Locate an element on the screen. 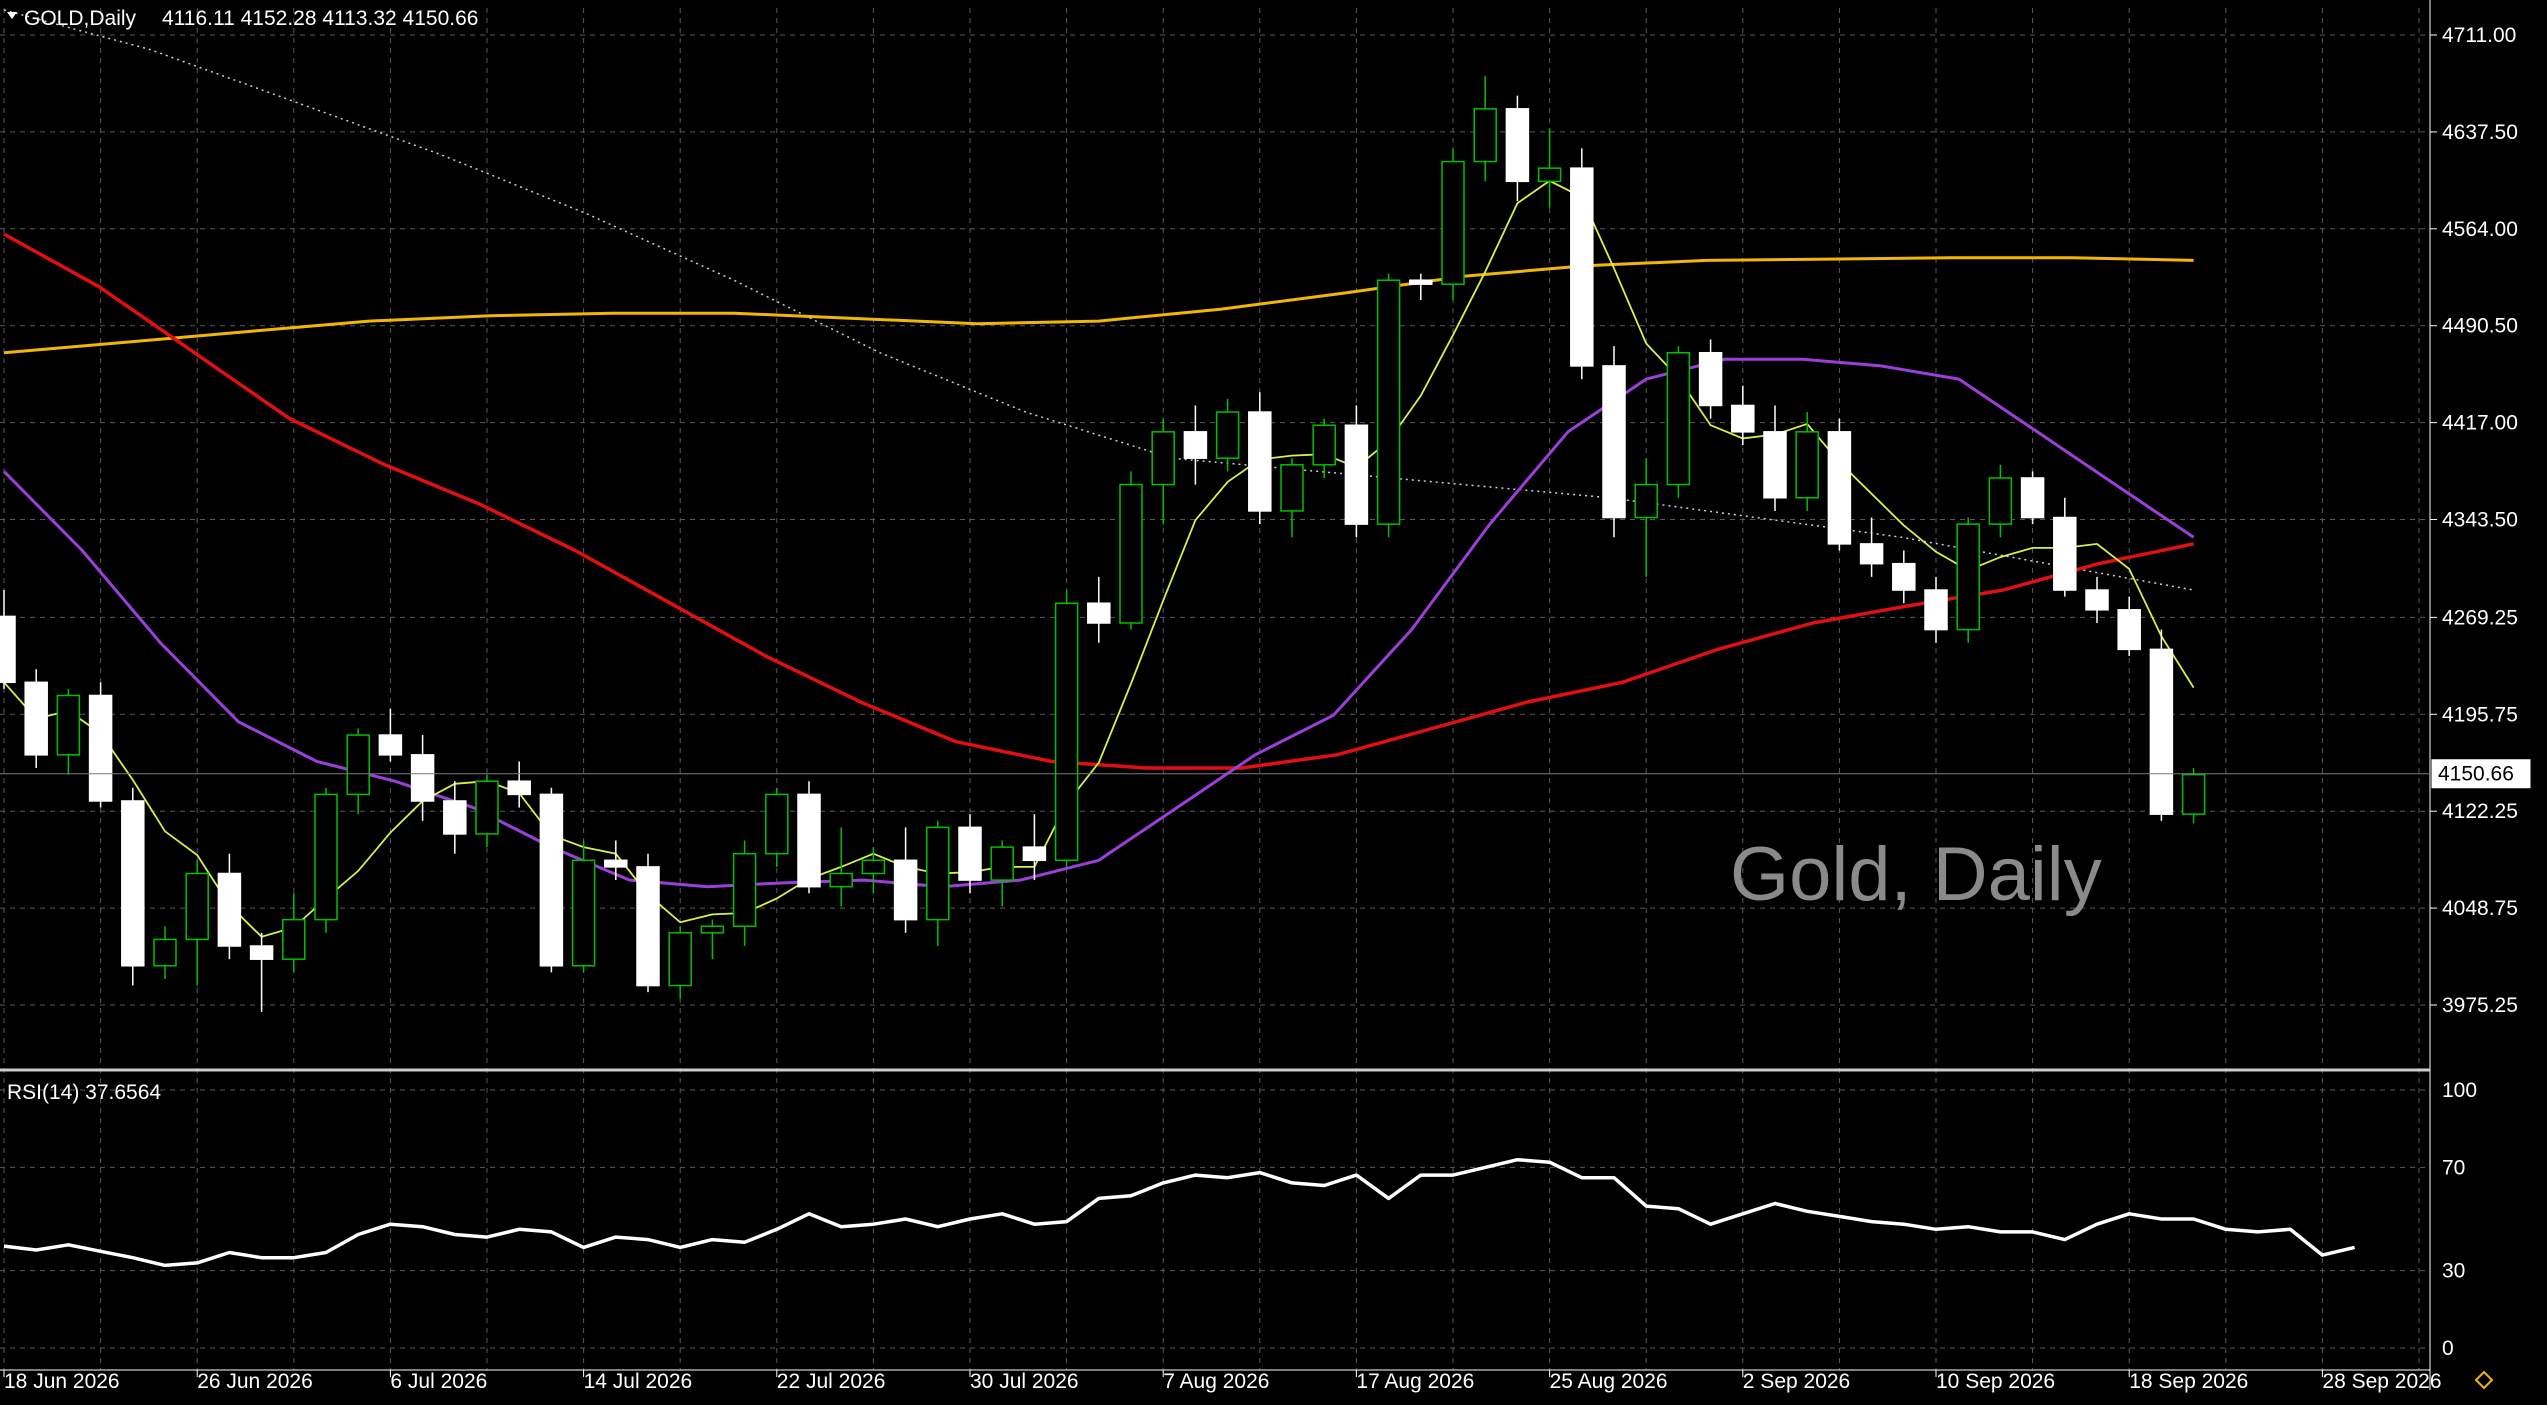  rsi-tick-label: 0 is located at coordinates (2448, 1348).